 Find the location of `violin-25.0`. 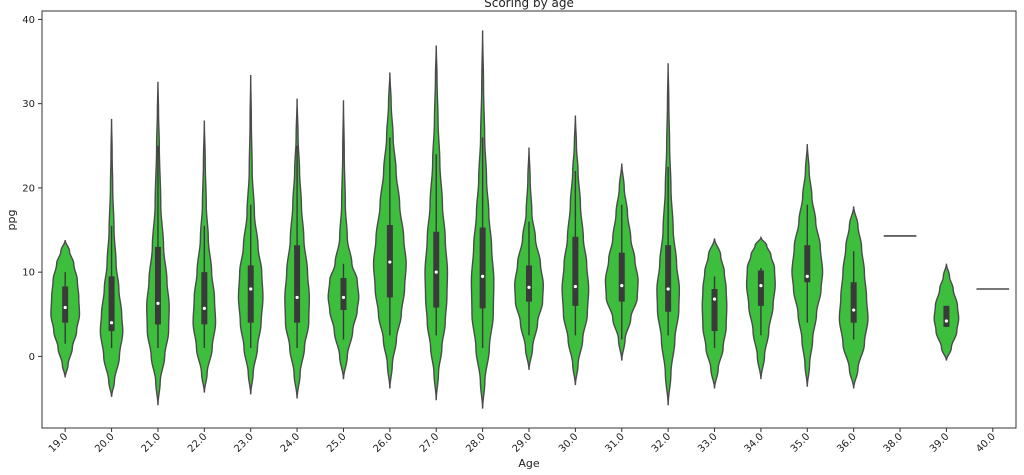

violin-25.0 is located at coordinates (343, 240).